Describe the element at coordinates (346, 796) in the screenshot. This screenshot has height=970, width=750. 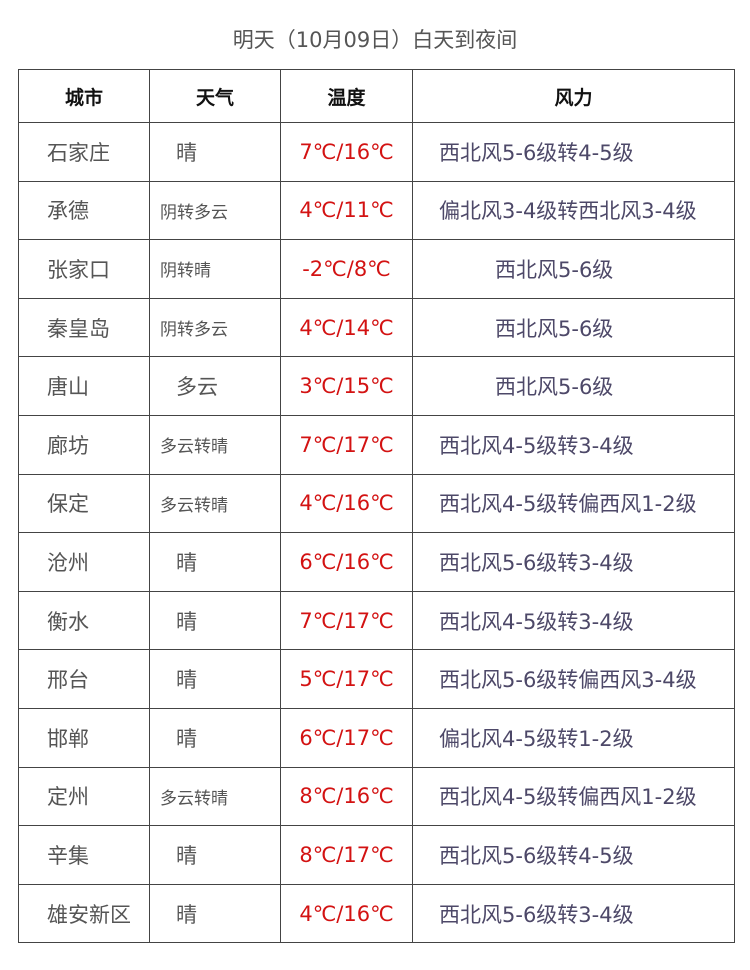
I see `temperature-cell: 8℃/16℃` at that location.